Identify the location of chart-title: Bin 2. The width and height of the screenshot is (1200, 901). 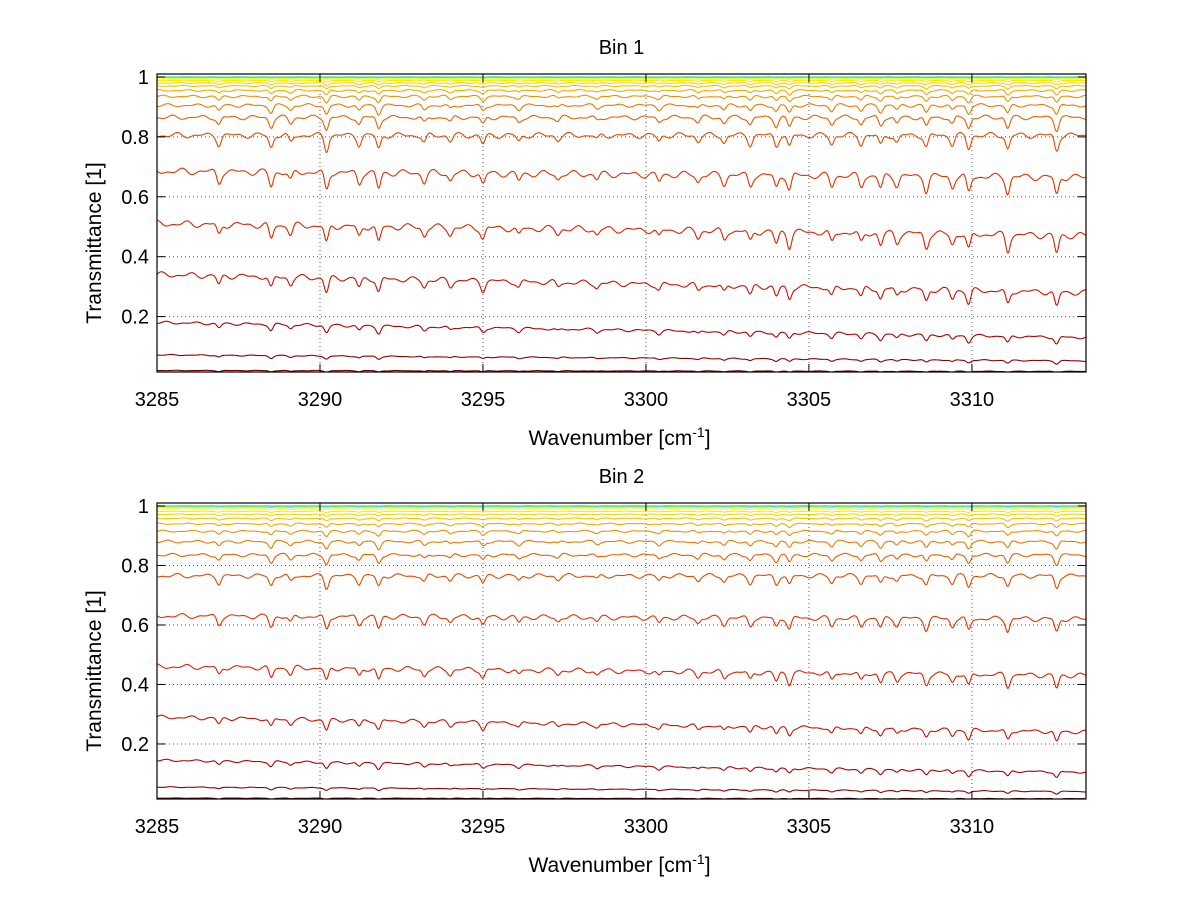
(622, 477).